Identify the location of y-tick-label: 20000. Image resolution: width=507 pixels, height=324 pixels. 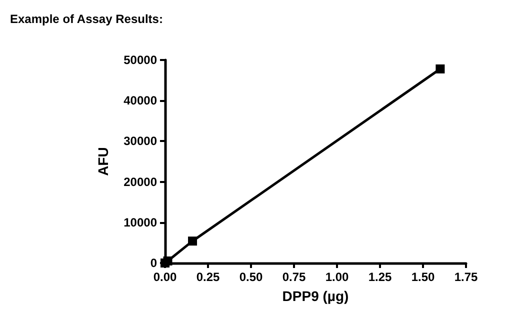
(141, 181).